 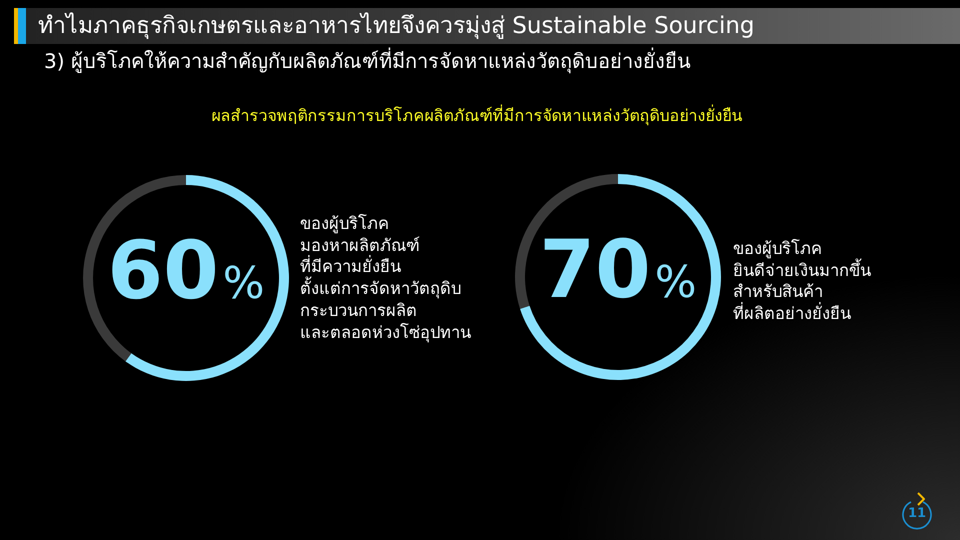 I want to click on data-label: 70%, so click(x=618, y=269).